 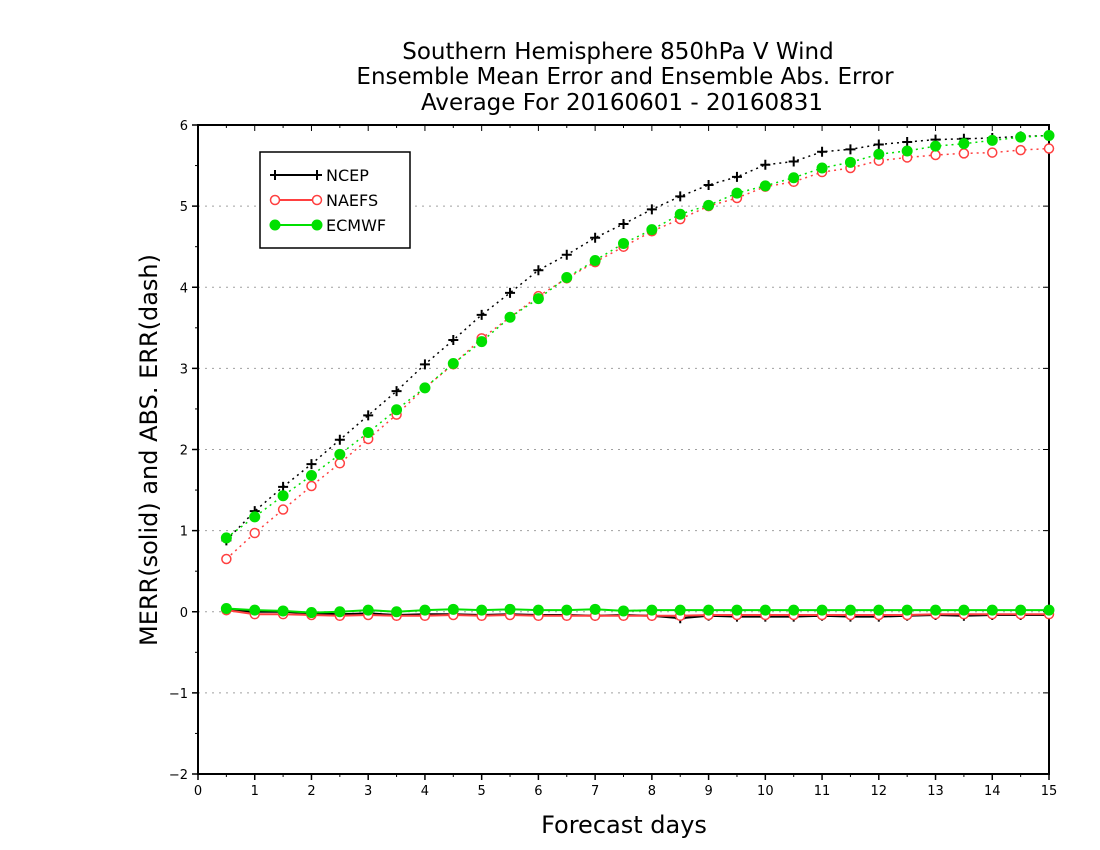 I want to click on x-tick-label: 4, so click(x=425, y=791).